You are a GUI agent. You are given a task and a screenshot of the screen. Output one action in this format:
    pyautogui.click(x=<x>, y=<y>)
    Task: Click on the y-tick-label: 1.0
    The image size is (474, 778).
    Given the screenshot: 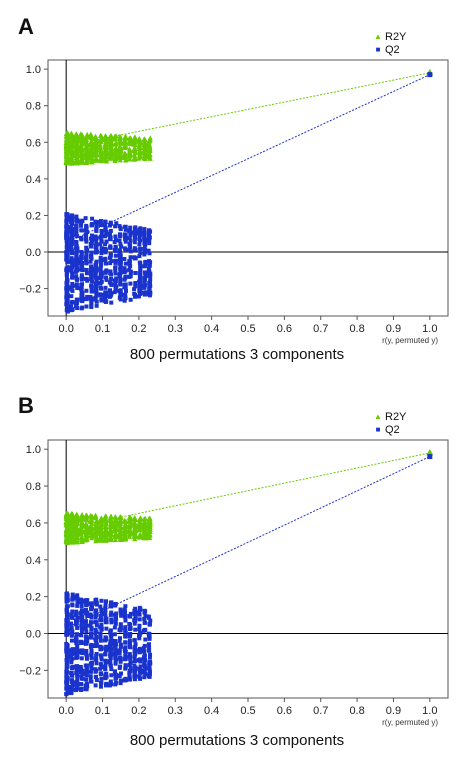 What is the action you would take?
    pyautogui.click(x=33, y=450)
    